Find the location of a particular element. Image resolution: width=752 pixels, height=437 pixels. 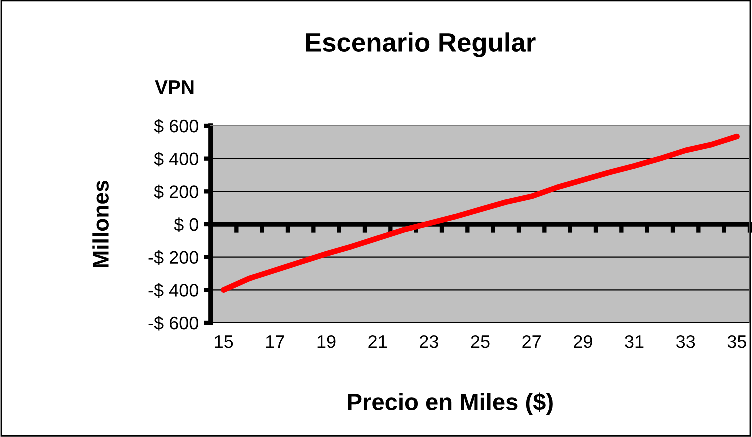

x-tick-label: 35 is located at coordinates (737, 341).